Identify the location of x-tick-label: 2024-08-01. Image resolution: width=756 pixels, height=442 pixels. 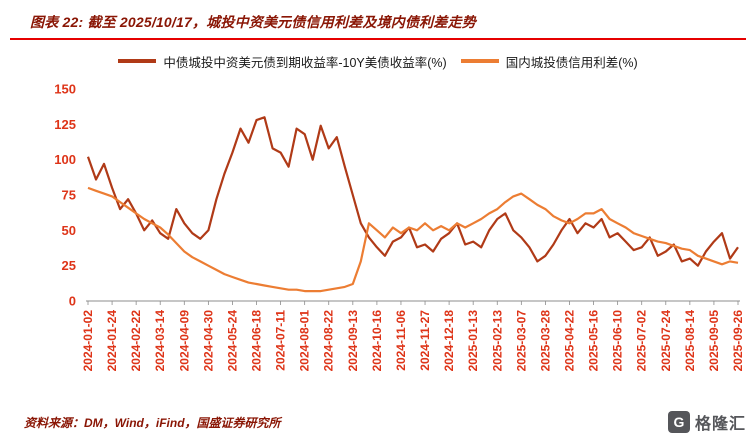
(305, 341).